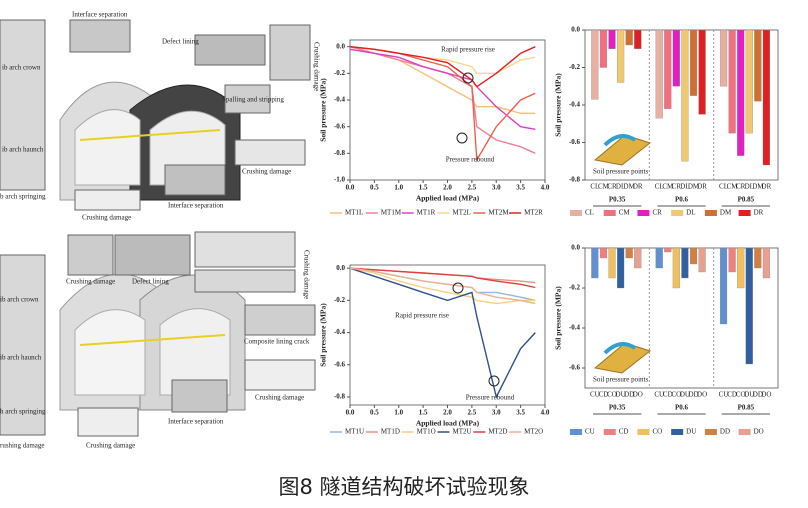  I want to click on bar-category-label: CD, so click(668, 395).